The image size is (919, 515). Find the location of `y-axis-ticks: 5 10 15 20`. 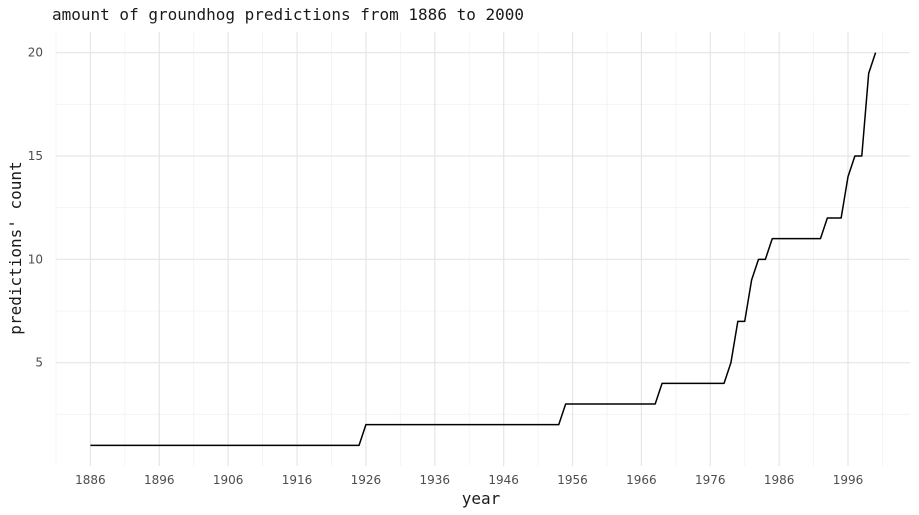

y-axis-ticks: 5 10 15 20 is located at coordinates (35, 208).